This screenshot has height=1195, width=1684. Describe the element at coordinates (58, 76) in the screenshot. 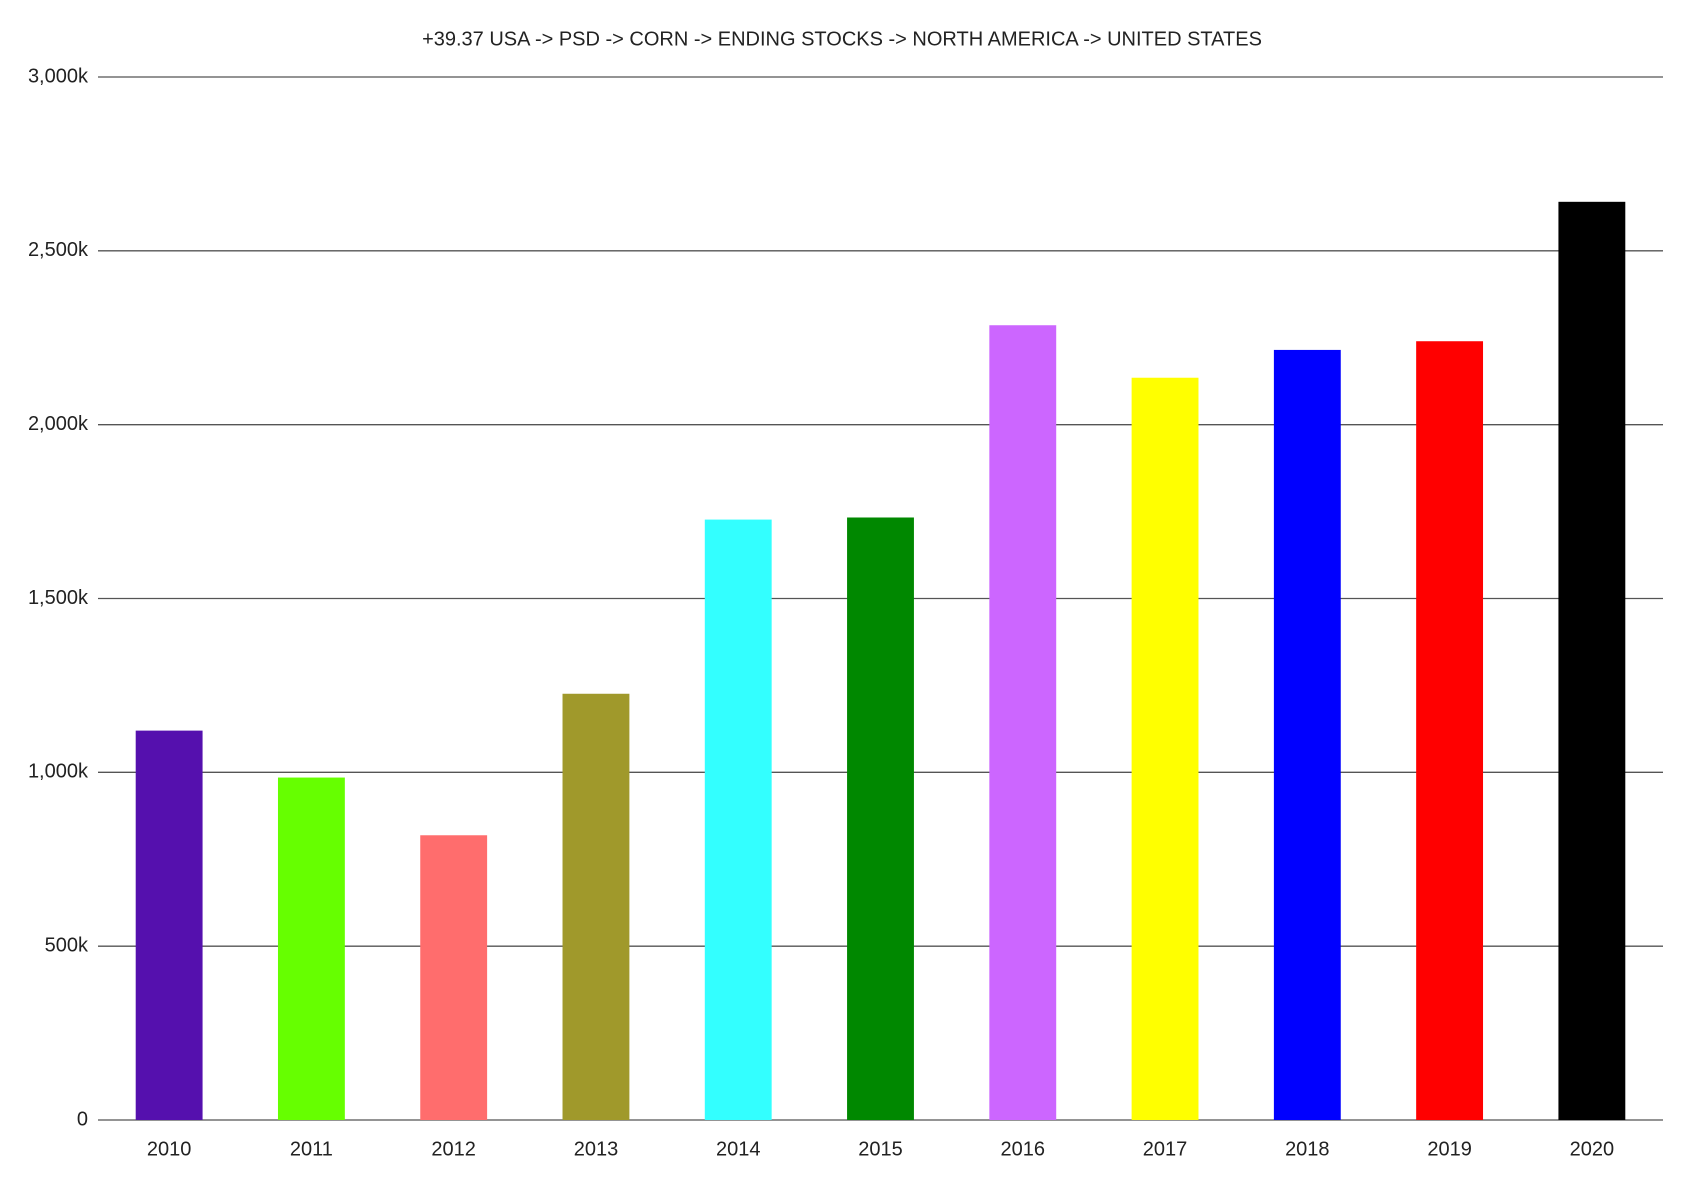

I see `y-tick-label: 3,000k` at that location.